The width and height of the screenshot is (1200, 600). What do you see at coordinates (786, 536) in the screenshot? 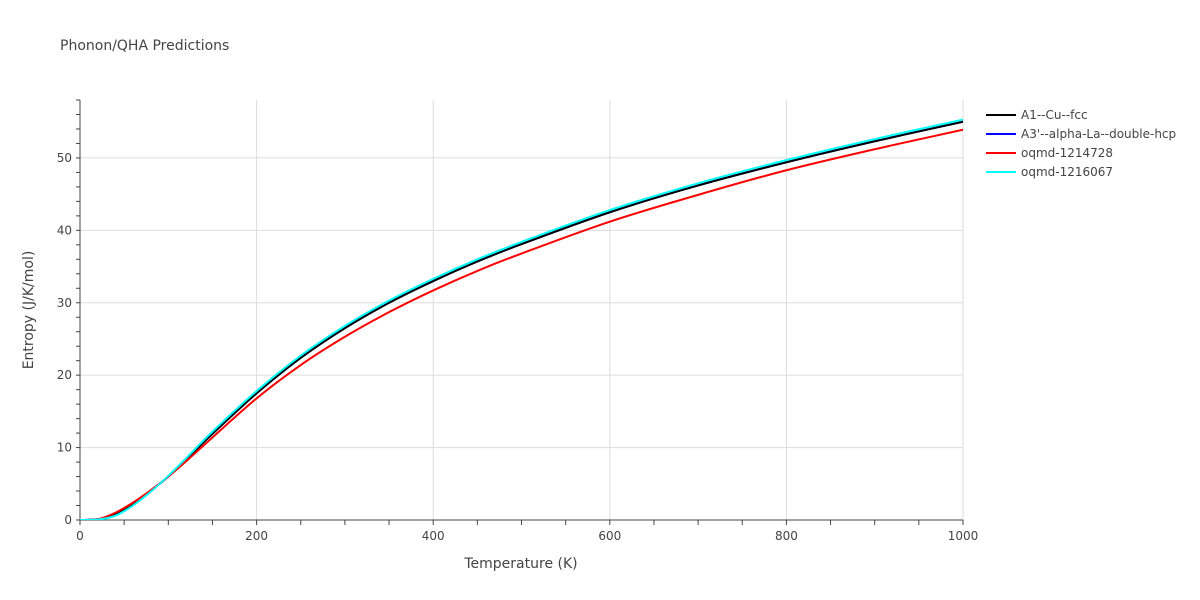
I see `x-tick-label: 800` at bounding box center [786, 536].